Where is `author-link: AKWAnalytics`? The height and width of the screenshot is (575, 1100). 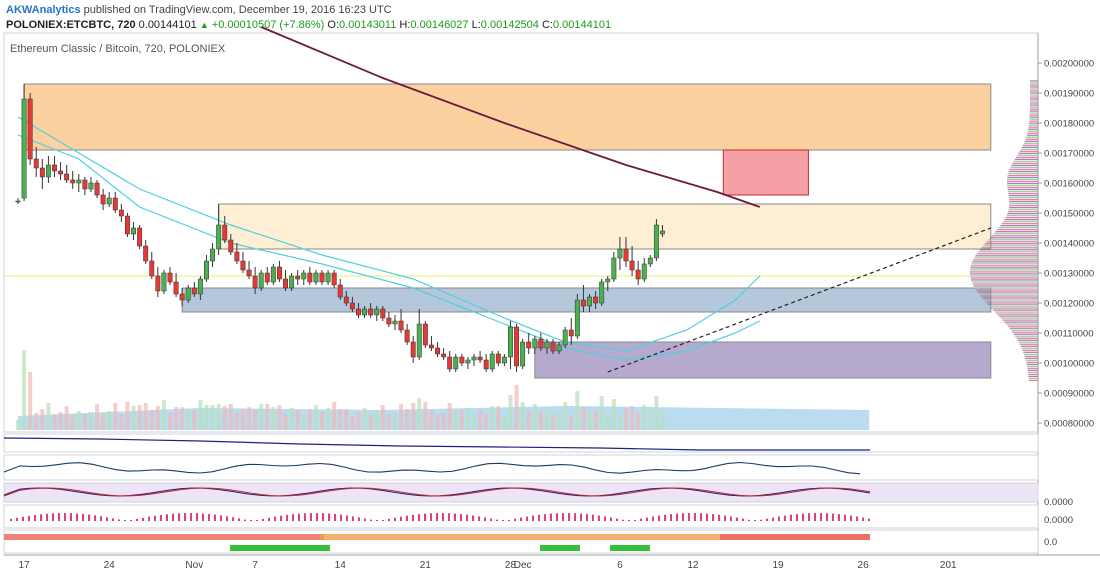
author-link: AKWAnalytics is located at coordinates (43, 10).